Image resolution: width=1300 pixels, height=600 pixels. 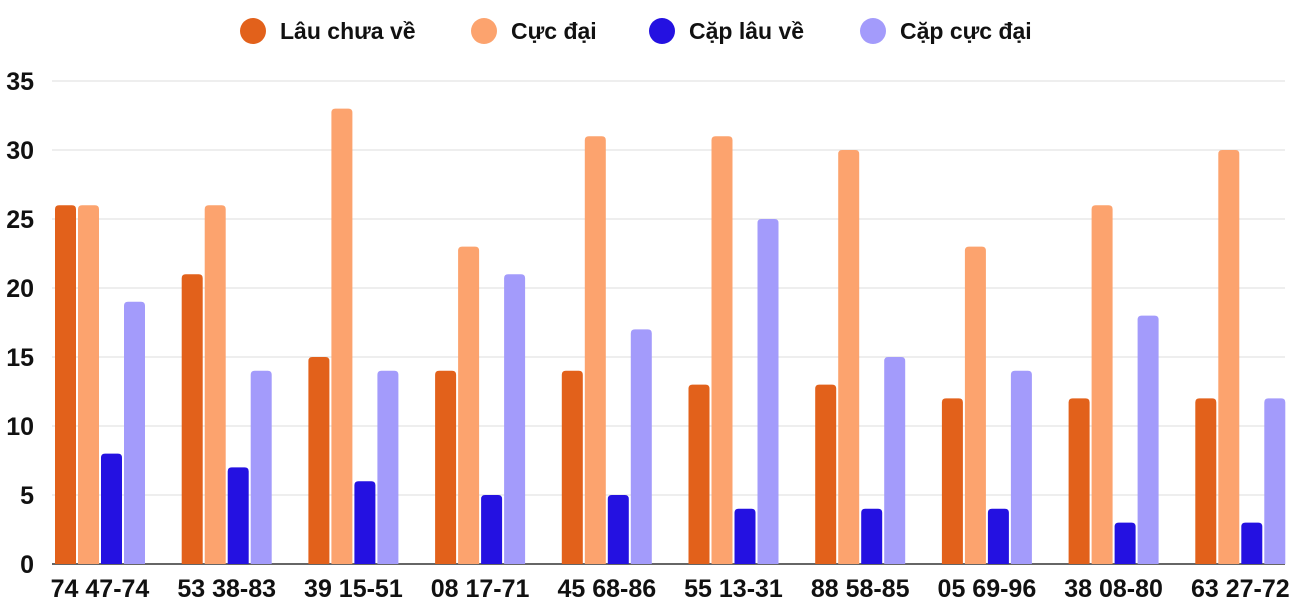 I want to click on legend-item: Cực đại, so click(x=534, y=31).